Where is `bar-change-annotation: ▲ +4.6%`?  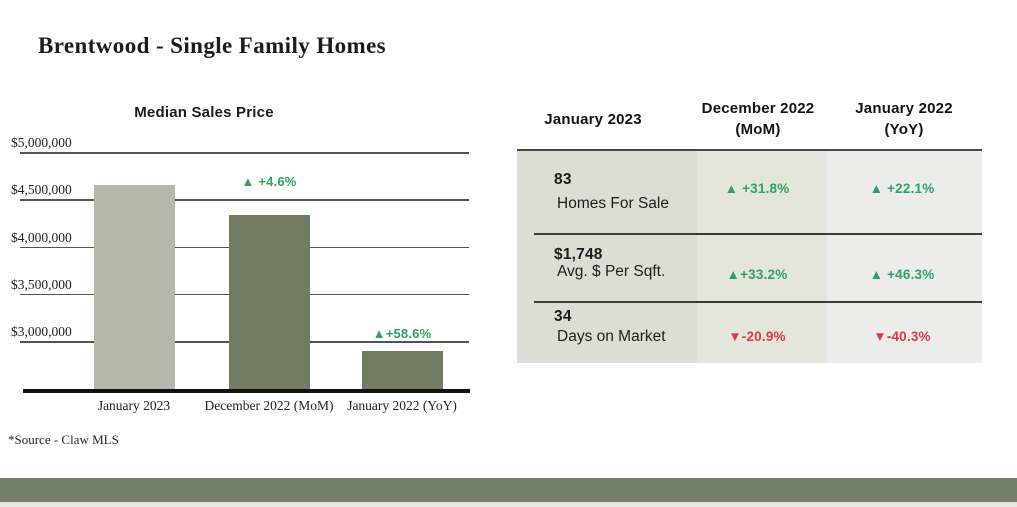 bar-change-annotation: ▲ +4.6% is located at coordinates (269, 182).